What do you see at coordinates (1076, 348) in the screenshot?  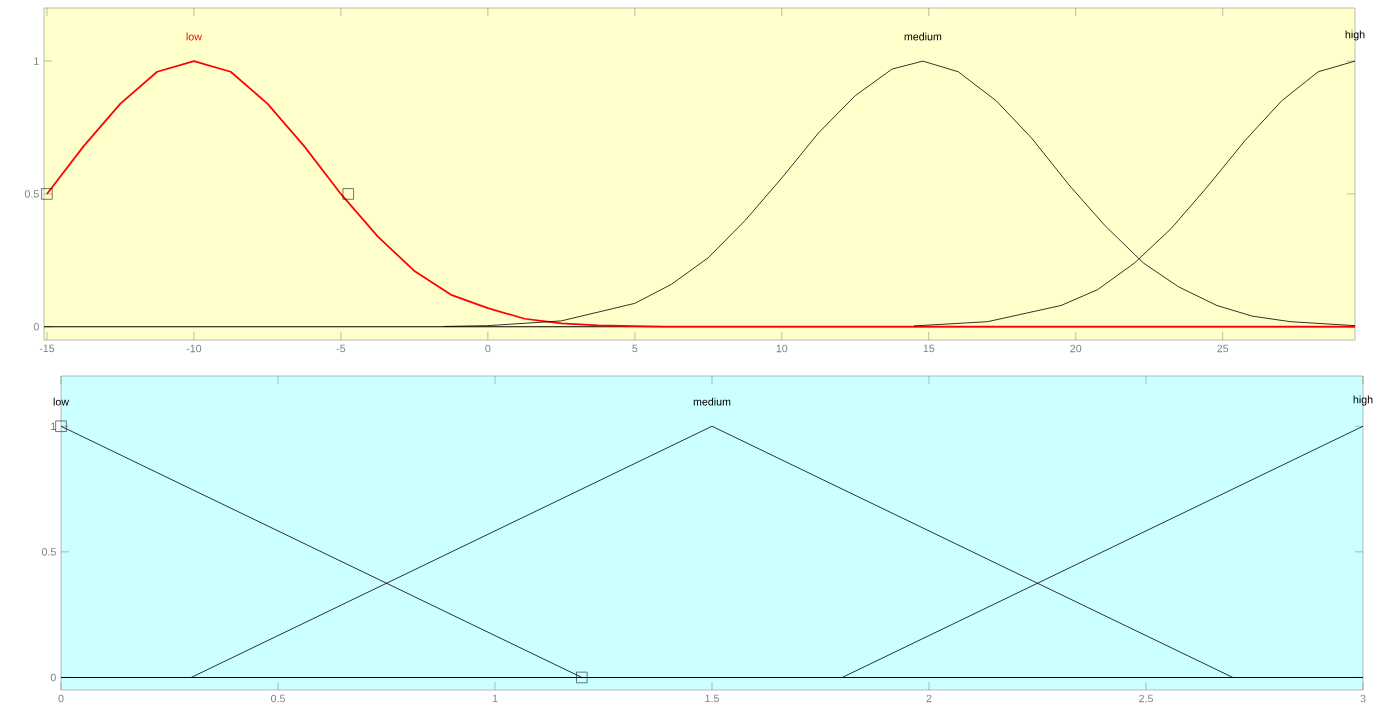 I see `x-tick-label: 20` at bounding box center [1076, 348].